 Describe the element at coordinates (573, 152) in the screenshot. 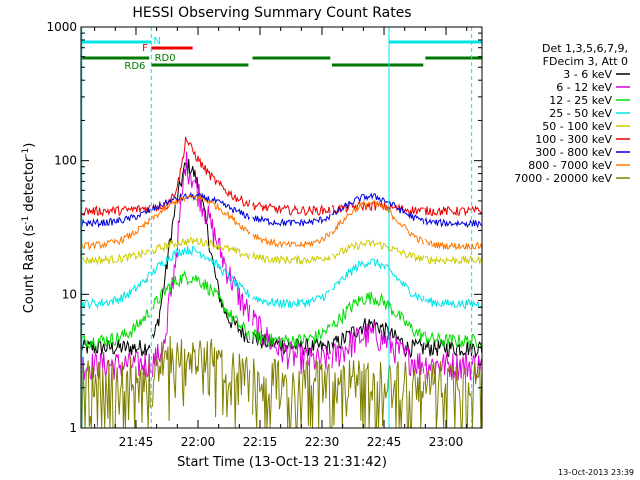

I see `legend-entry-label: 300 - 800 keV` at that location.